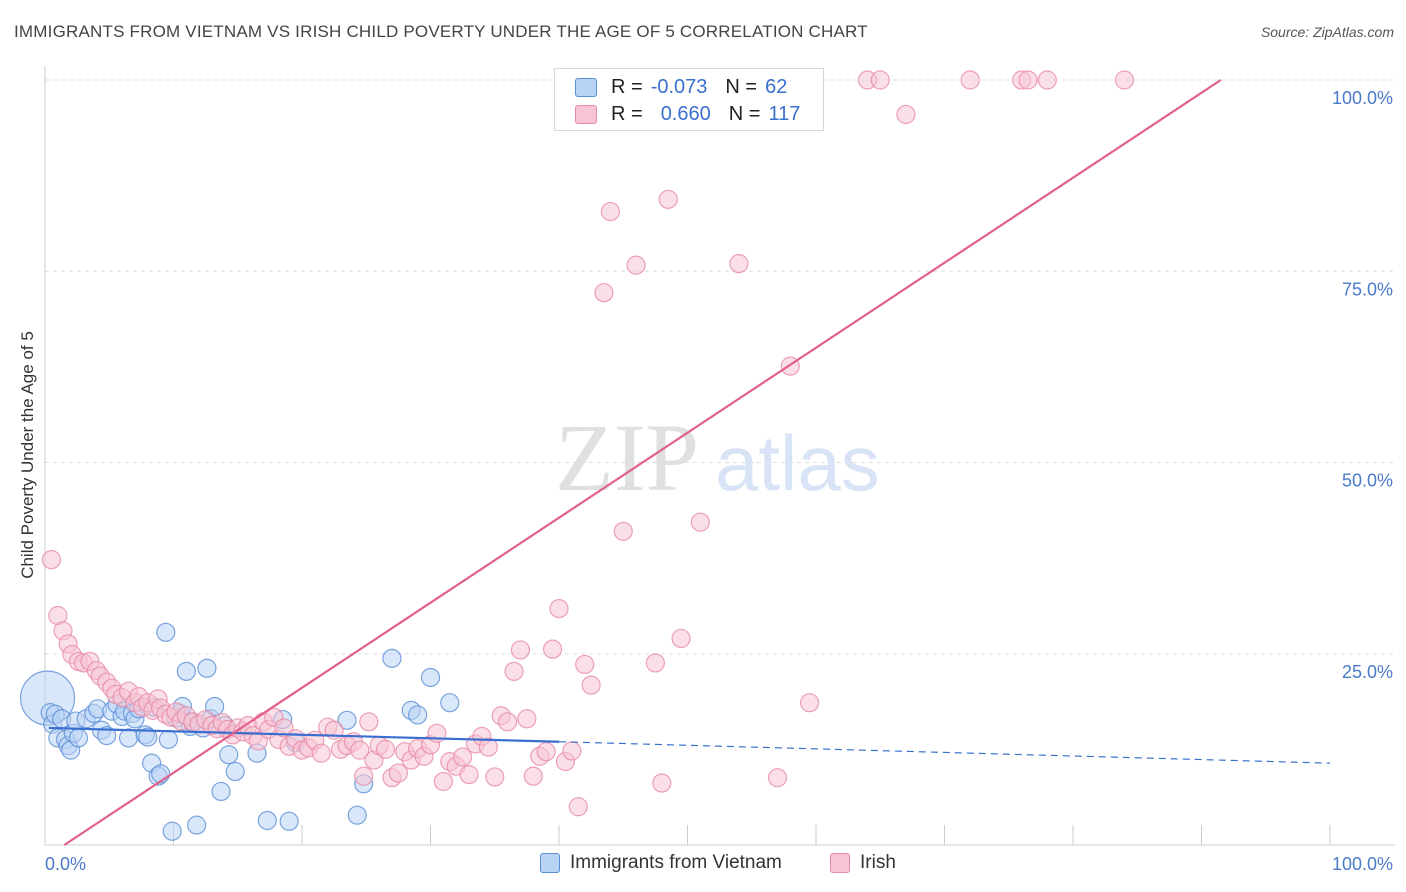  I want to click on trend-line-dashed, so click(944, 752).